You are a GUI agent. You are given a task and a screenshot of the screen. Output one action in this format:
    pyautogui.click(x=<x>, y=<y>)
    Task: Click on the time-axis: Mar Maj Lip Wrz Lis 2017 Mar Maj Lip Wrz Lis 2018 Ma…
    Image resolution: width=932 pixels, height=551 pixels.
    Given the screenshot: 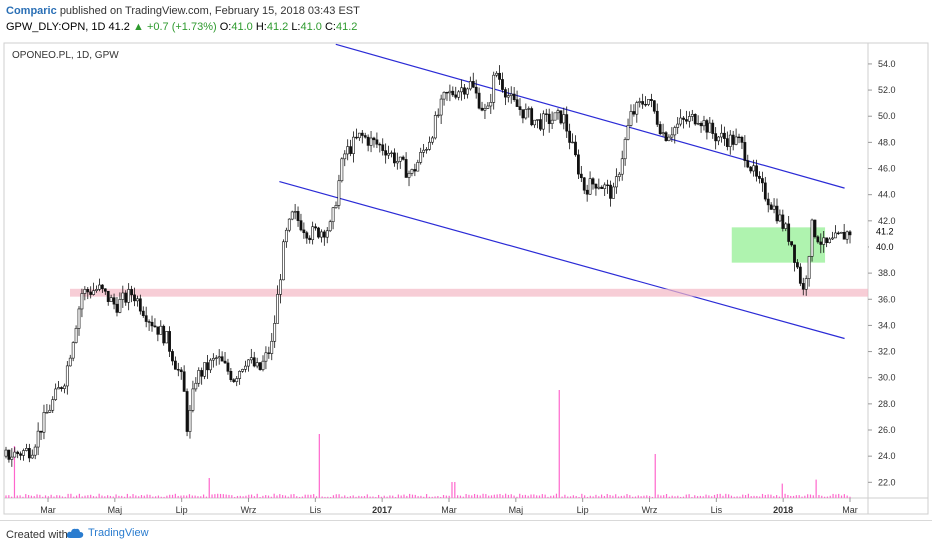 What is the action you would take?
    pyautogui.click(x=449, y=506)
    